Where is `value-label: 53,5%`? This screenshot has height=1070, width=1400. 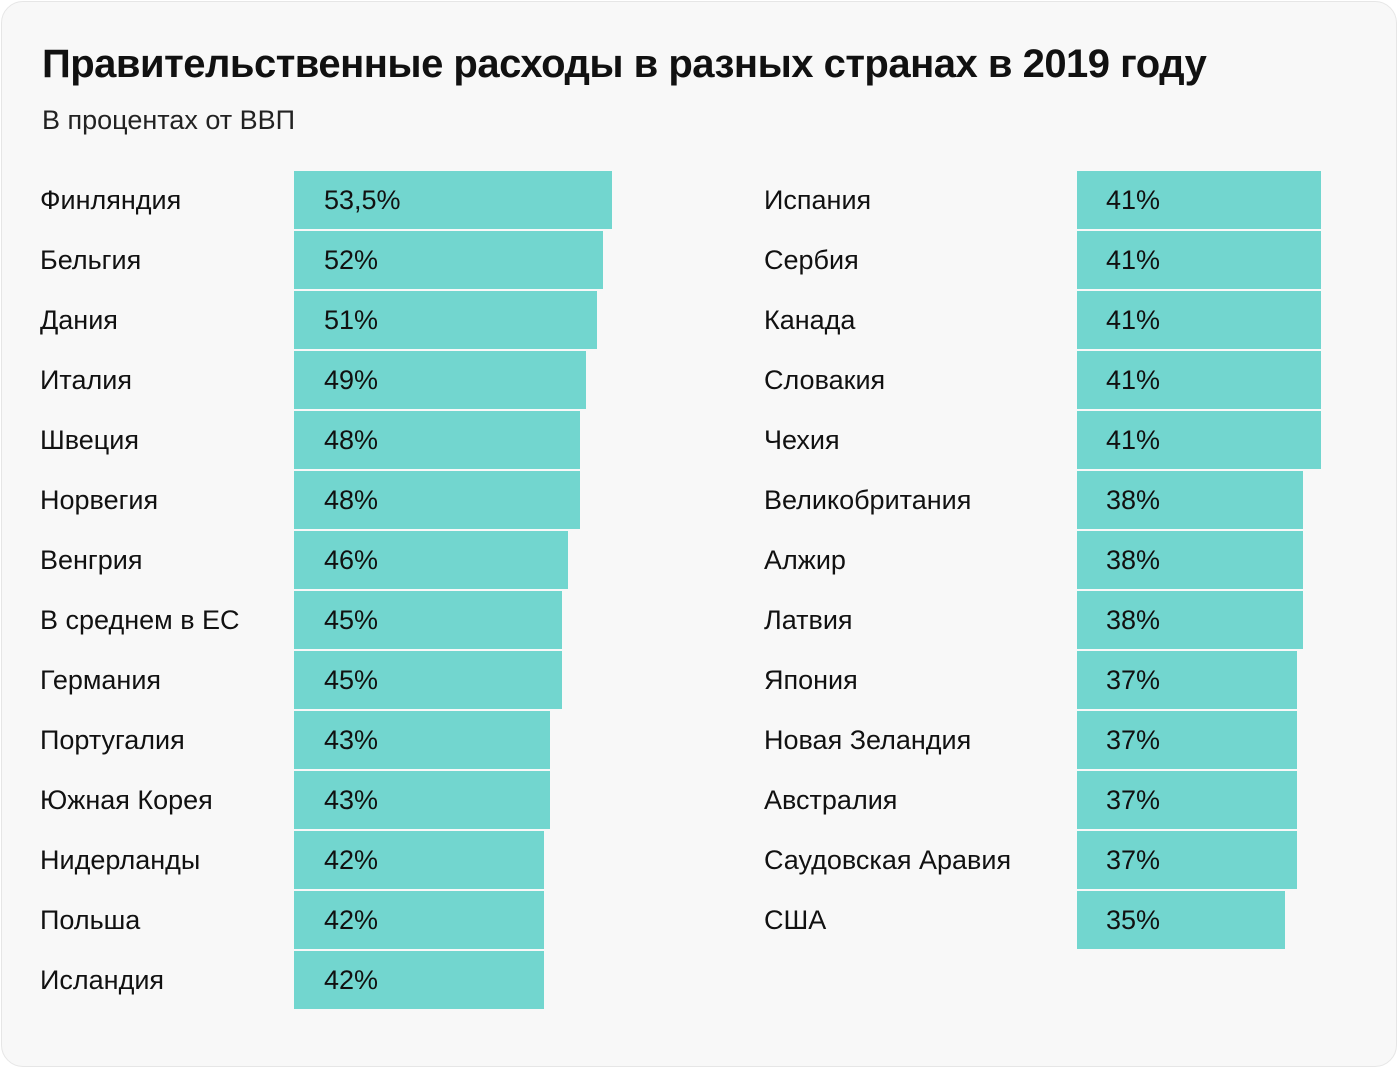
value-label: 53,5% is located at coordinates (362, 200).